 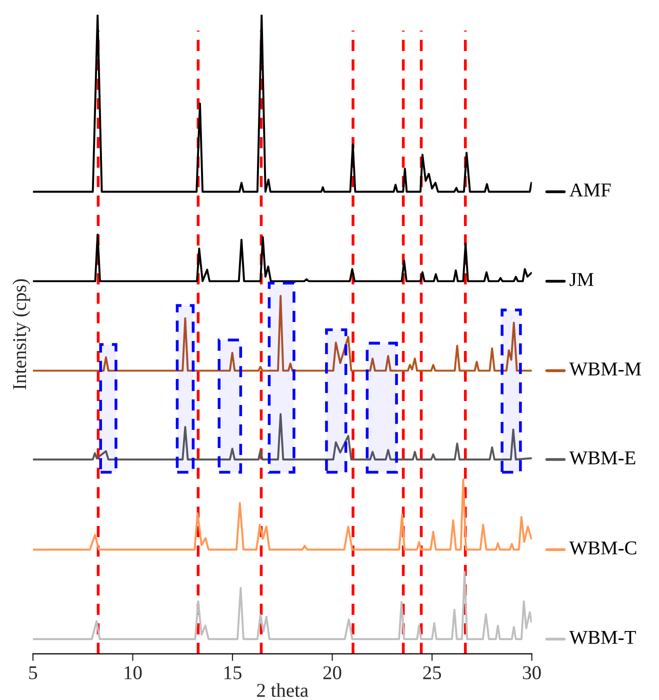 I want to click on x-axis-title: 2 theta, so click(x=282, y=690).